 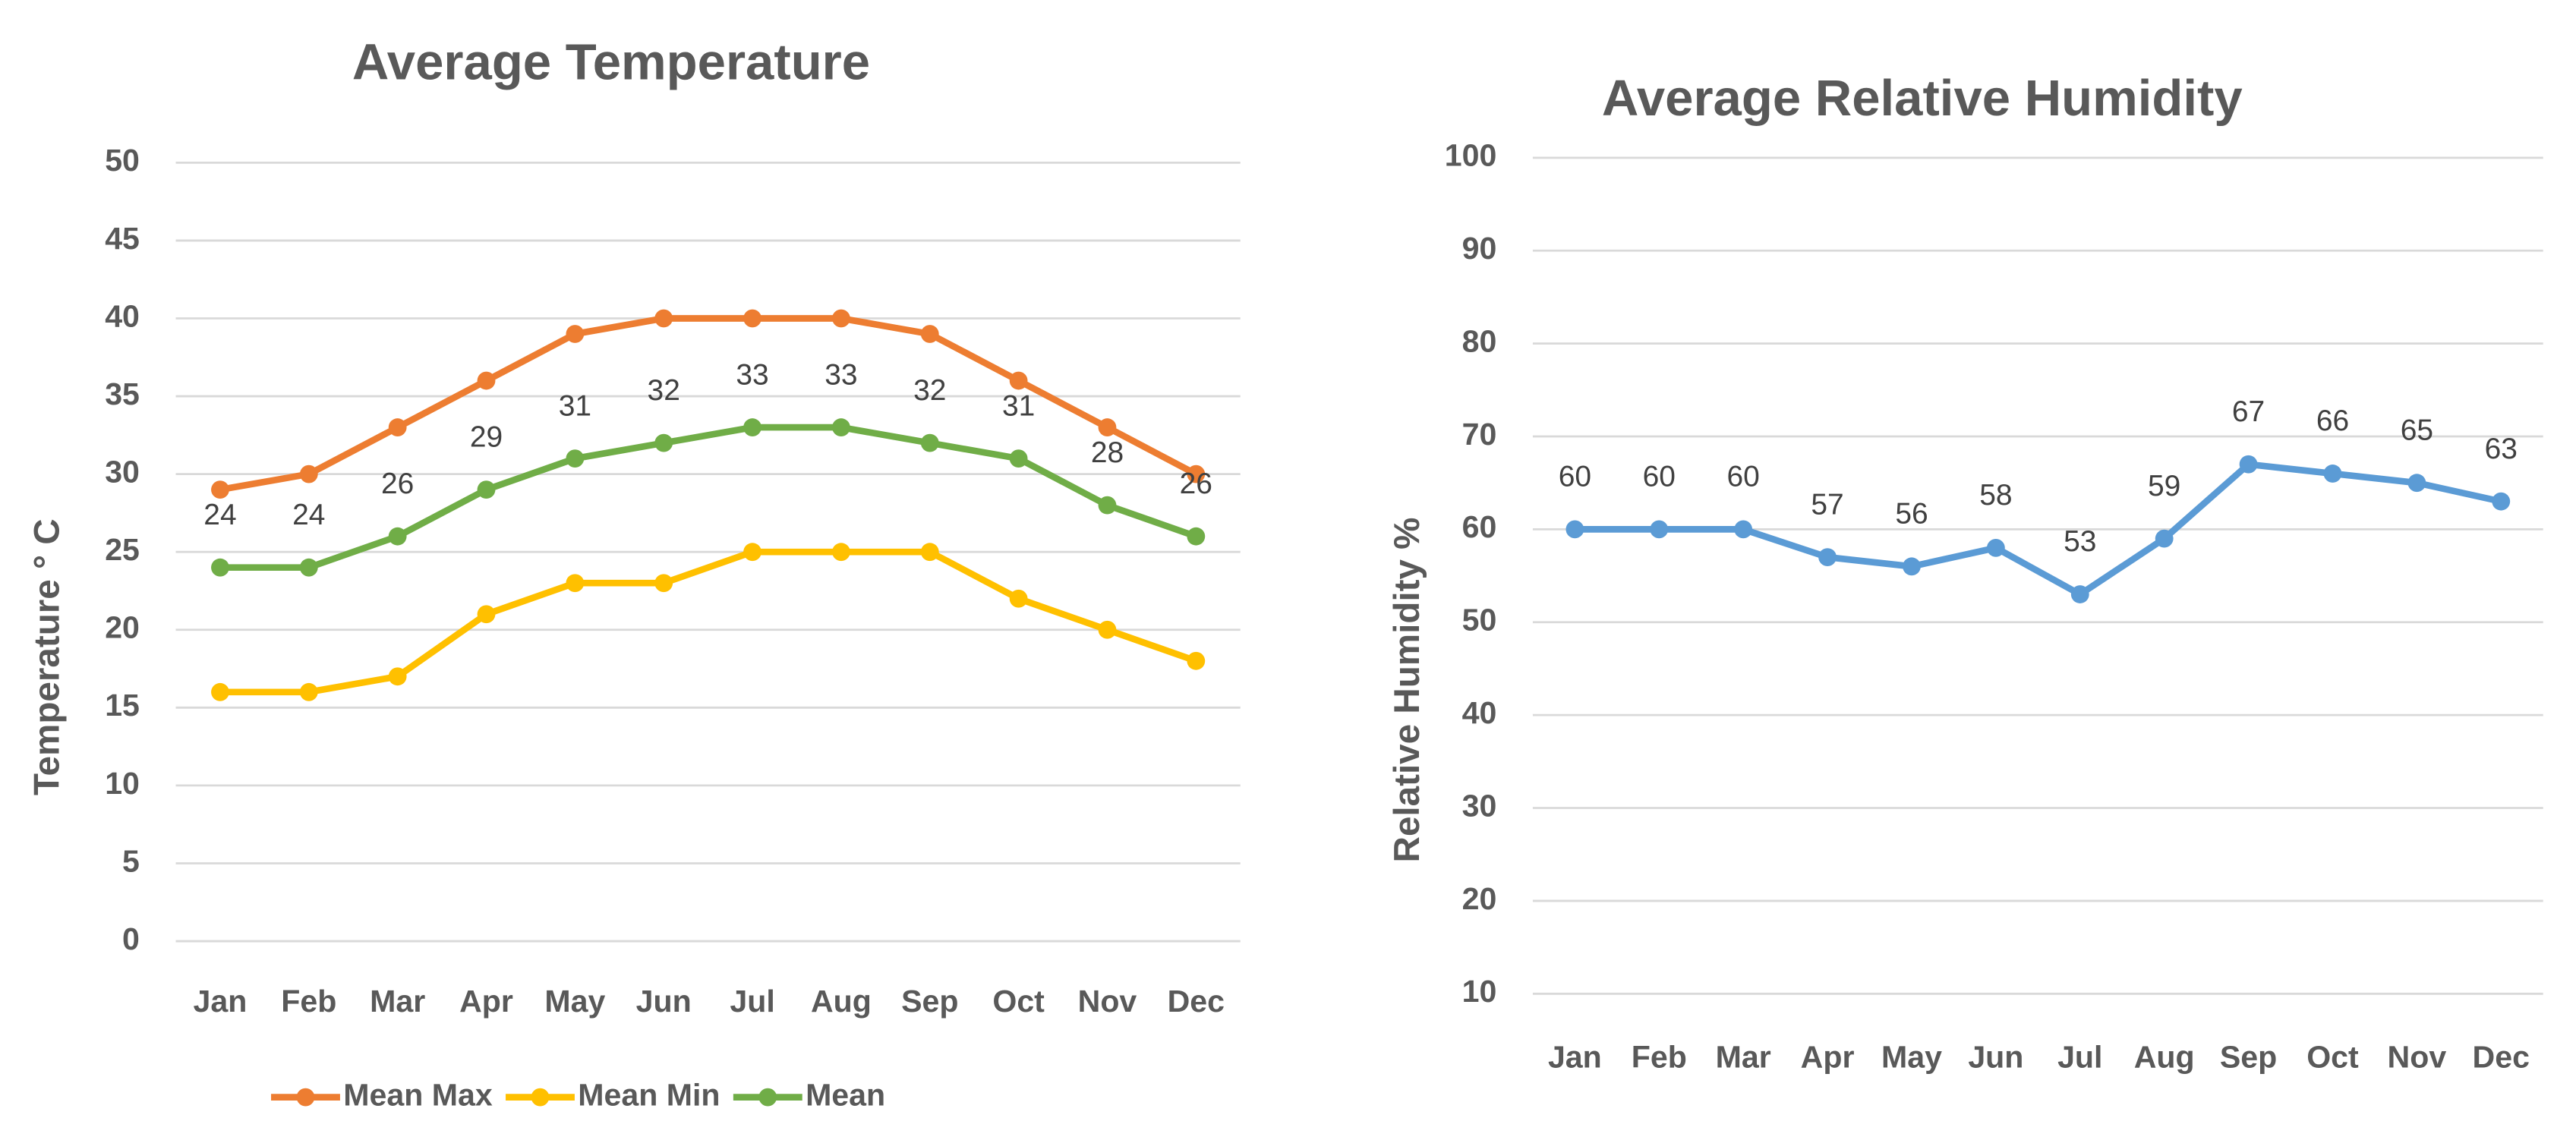 What do you see at coordinates (1828, 1057) in the screenshot?
I see `x-tick-label: Apr` at bounding box center [1828, 1057].